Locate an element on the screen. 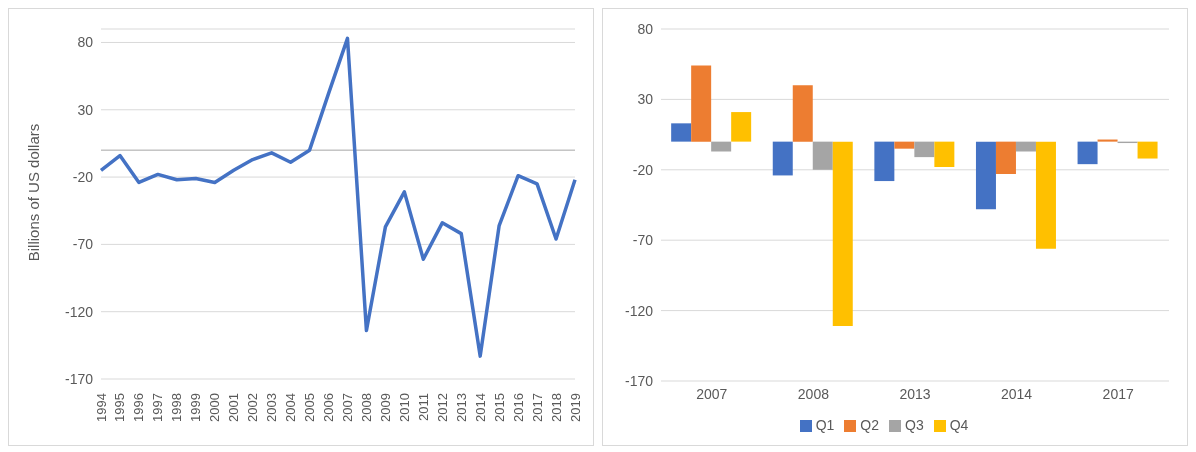  x-tick-label: 2005 is located at coordinates (310, 407).